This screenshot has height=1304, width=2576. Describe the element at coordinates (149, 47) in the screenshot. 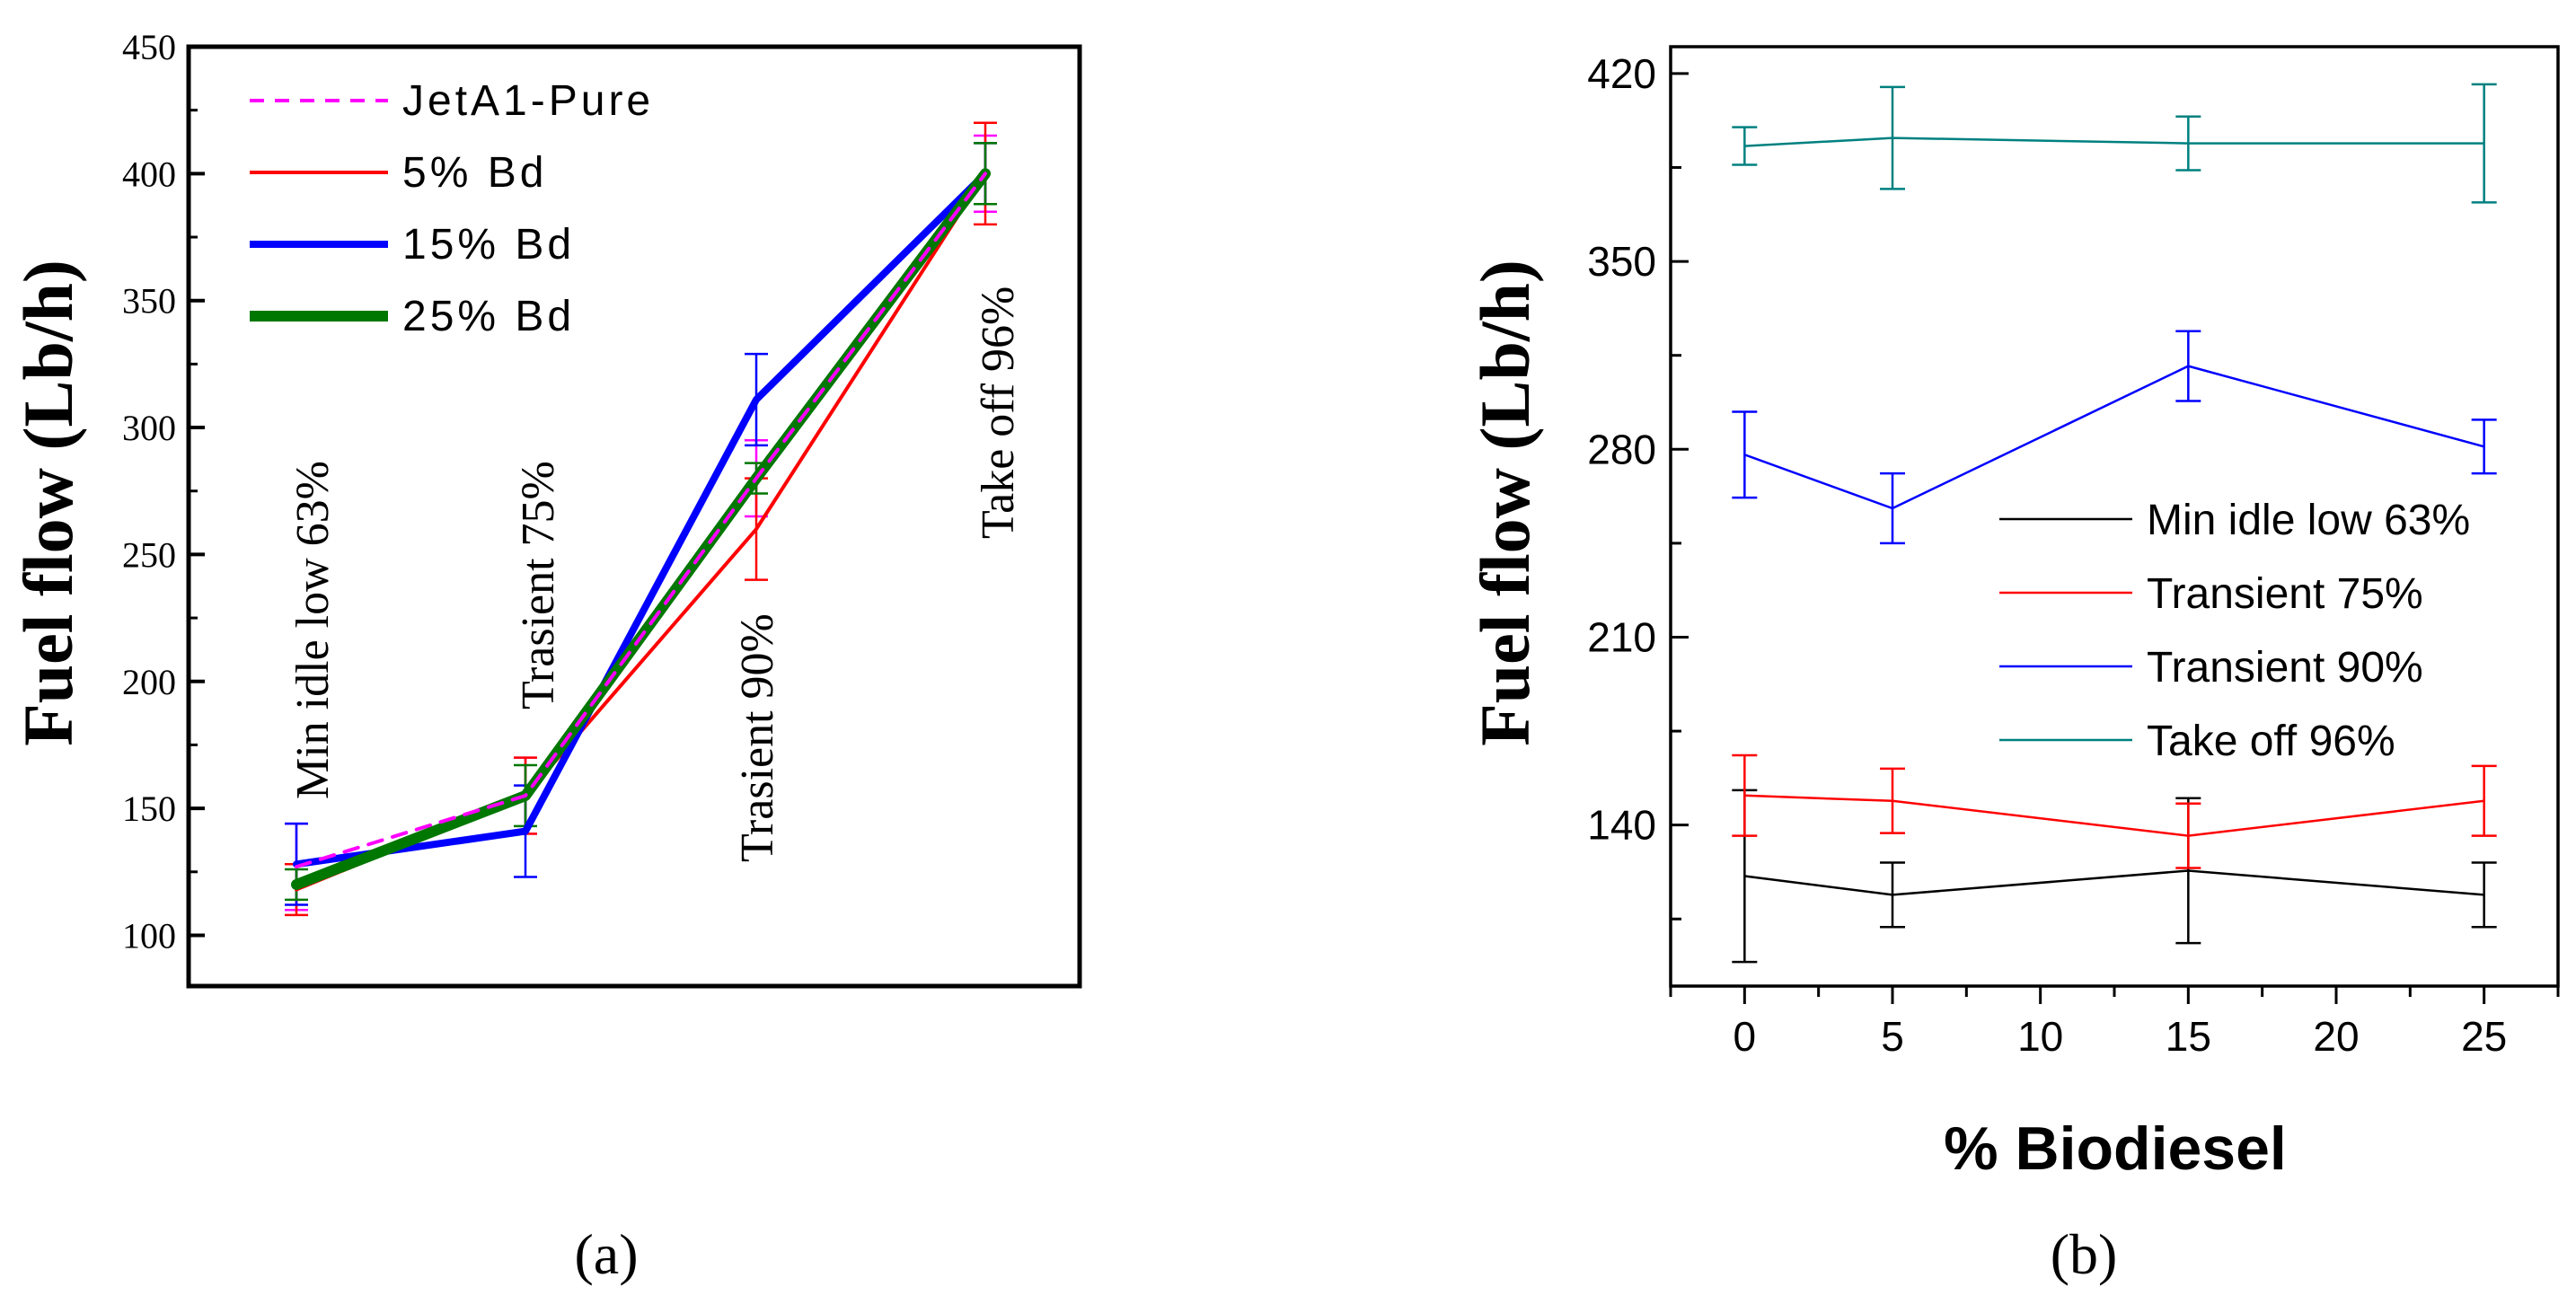

I see `a-y-tick-label-450: 450` at that location.